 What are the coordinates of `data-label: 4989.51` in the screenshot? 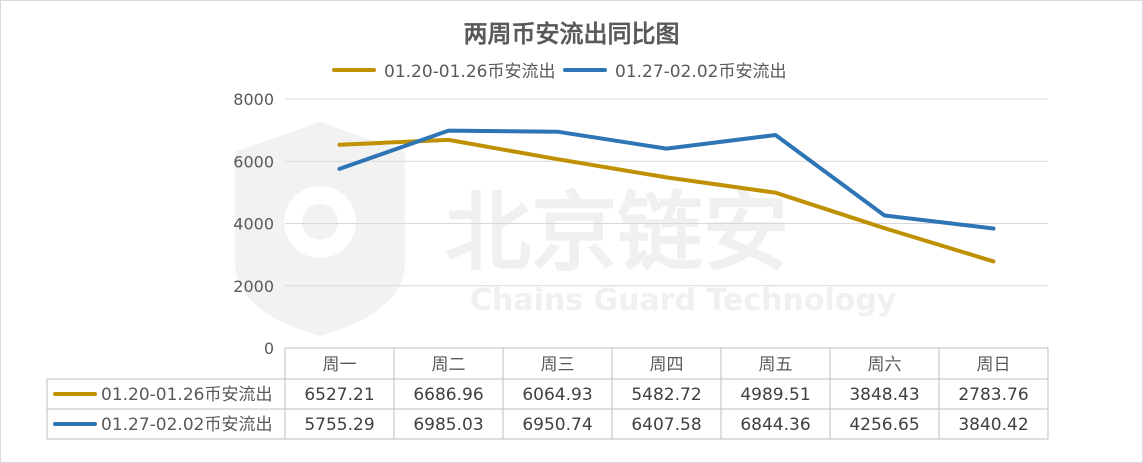 It's located at (775, 395).